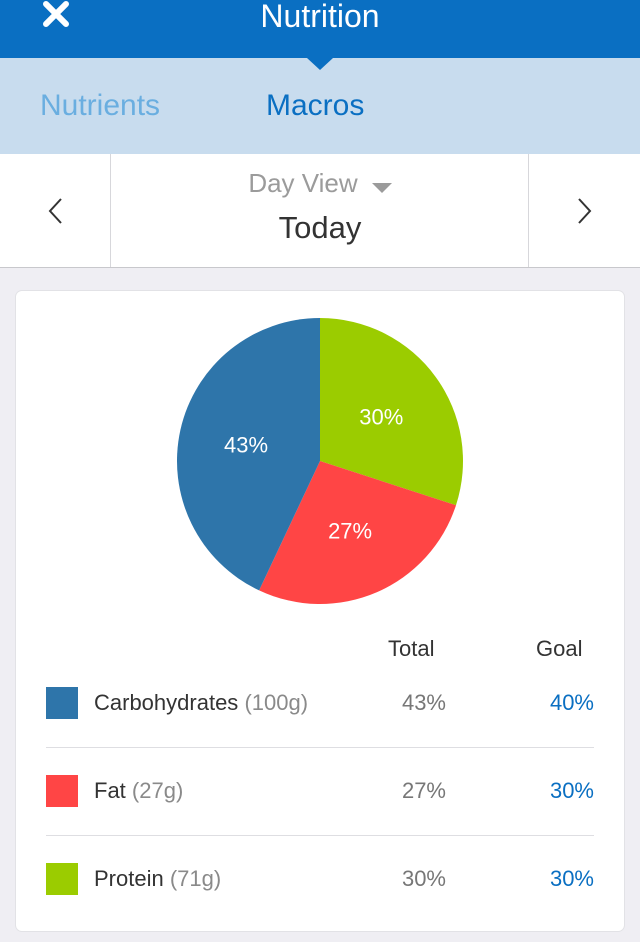  What do you see at coordinates (381, 416) in the screenshot?
I see `pie-label-protein: 30%` at bounding box center [381, 416].